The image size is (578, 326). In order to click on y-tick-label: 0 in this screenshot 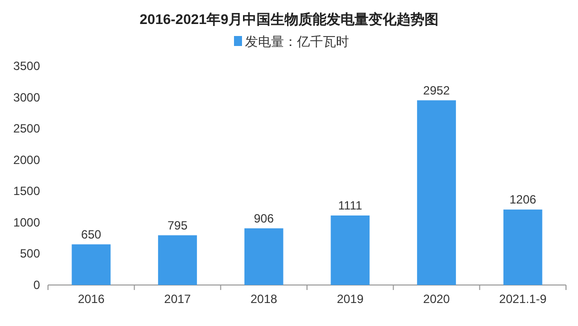, I will do `click(36, 285)`.